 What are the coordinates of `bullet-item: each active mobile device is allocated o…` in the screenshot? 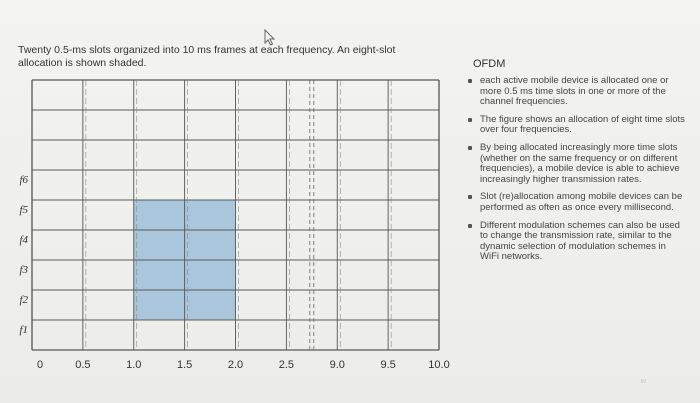 It's located at (576, 91).